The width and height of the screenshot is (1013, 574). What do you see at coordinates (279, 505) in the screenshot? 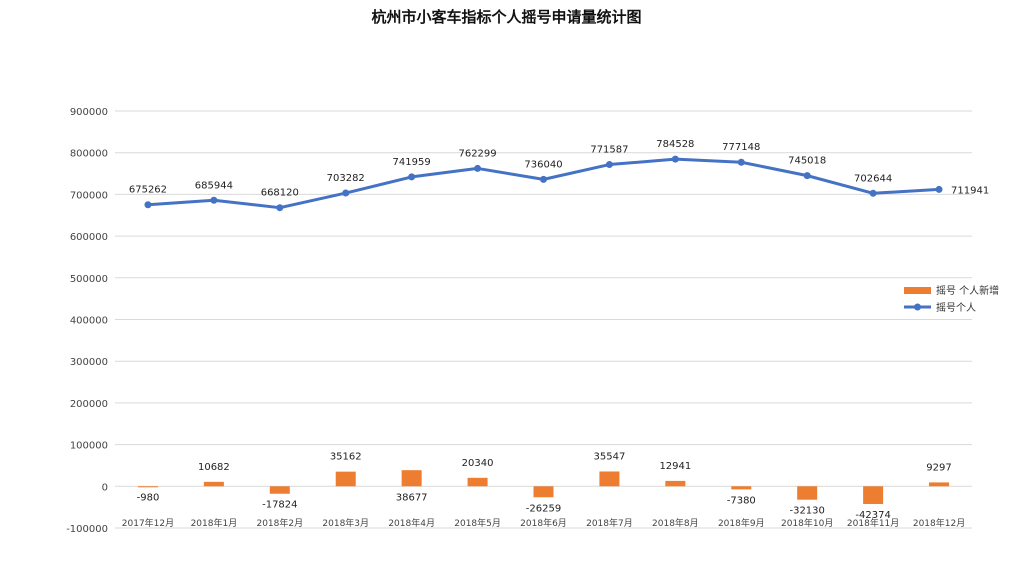
I see `bar-data-label: -17824` at bounding box center [279, 505].